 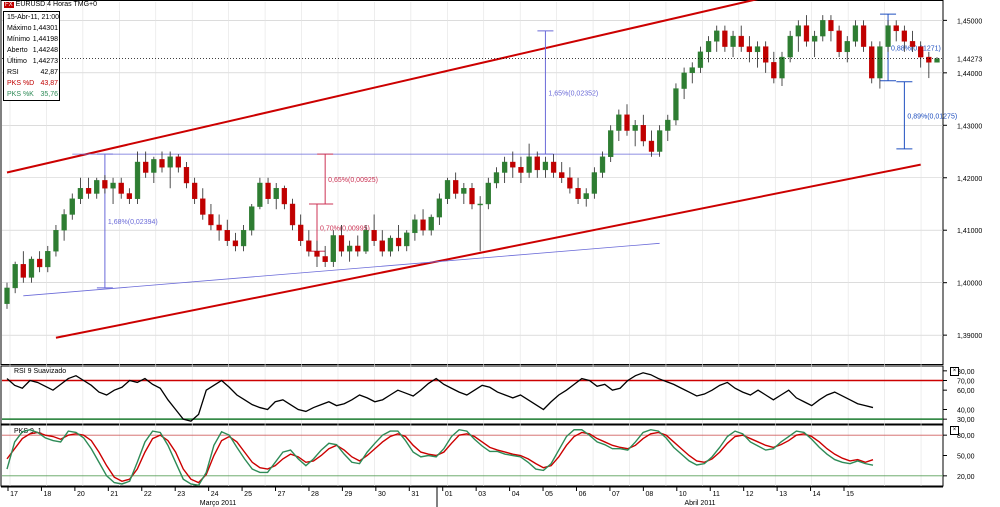 I want to click on measure-label: 0,88%(0,01271), so click(x=916, y=48).